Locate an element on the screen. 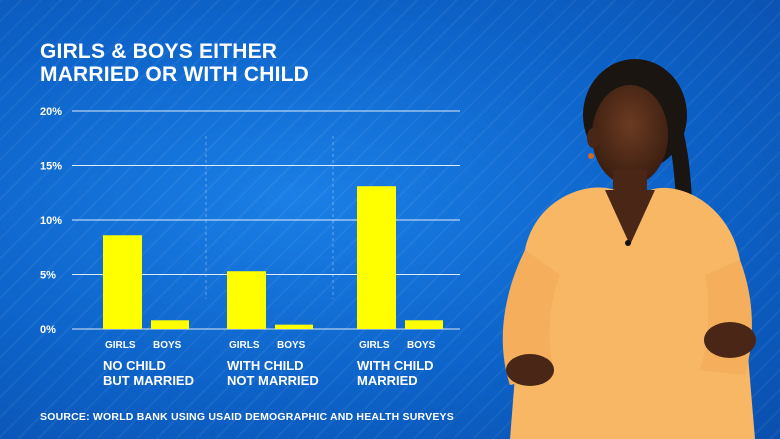  y-tick-label: 5% is located at coordinates (48, 276).